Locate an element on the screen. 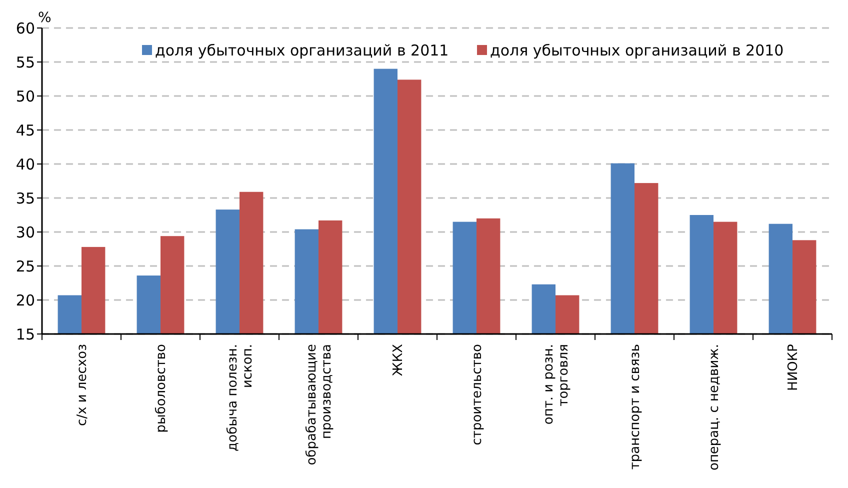  y-tick-label: 25 is located at coordinates (25, 266).